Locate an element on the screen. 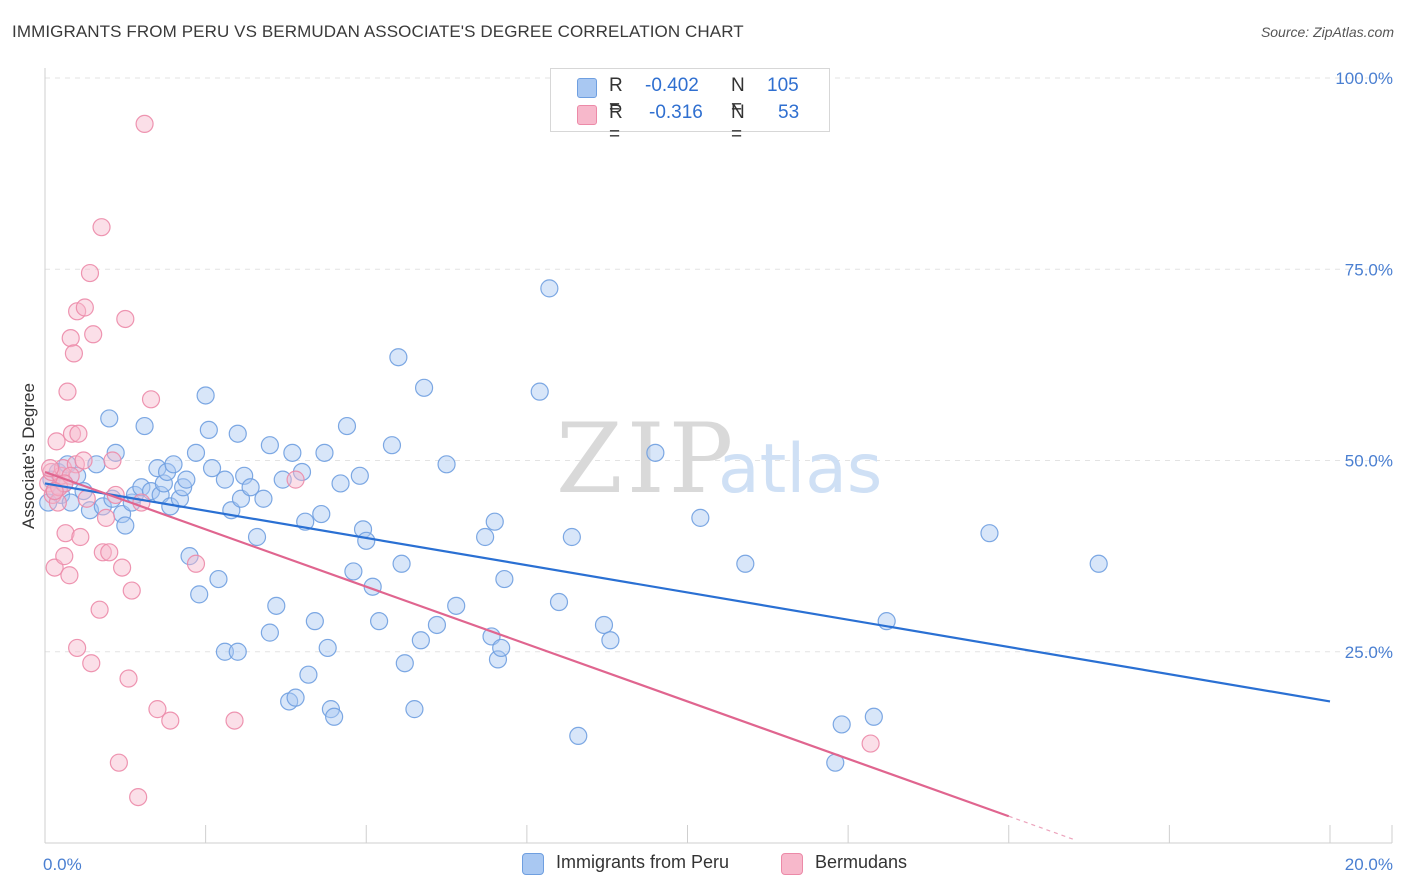 The image size is (1406, 892). legend-n-value: 105 is located at coordinates (783, 85).